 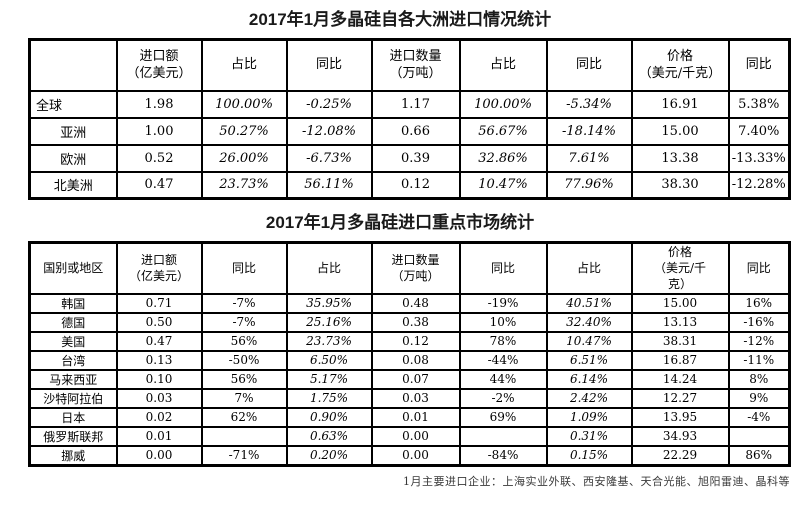 I want to click on value-cell: 8%, so click(x=759, y=379).